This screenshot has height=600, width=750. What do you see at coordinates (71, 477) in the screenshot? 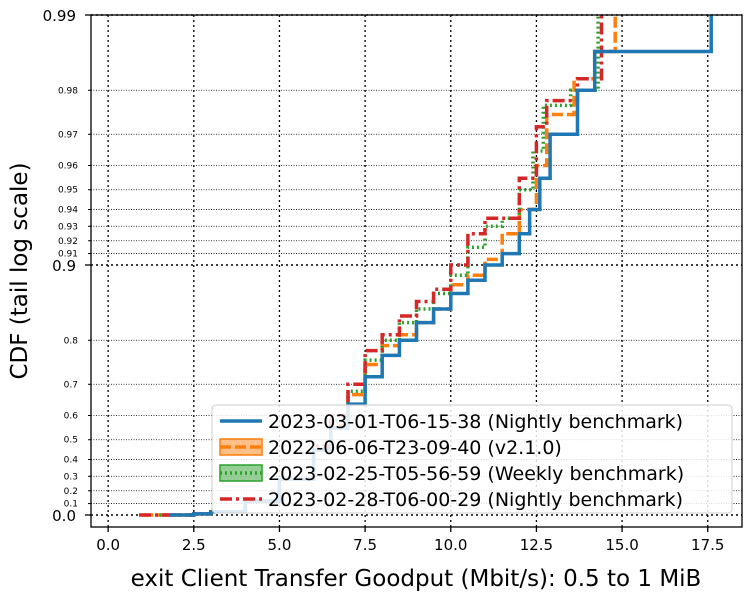
I see `y-minor-tick-label: 0.3` at bounding box center [71, 477].